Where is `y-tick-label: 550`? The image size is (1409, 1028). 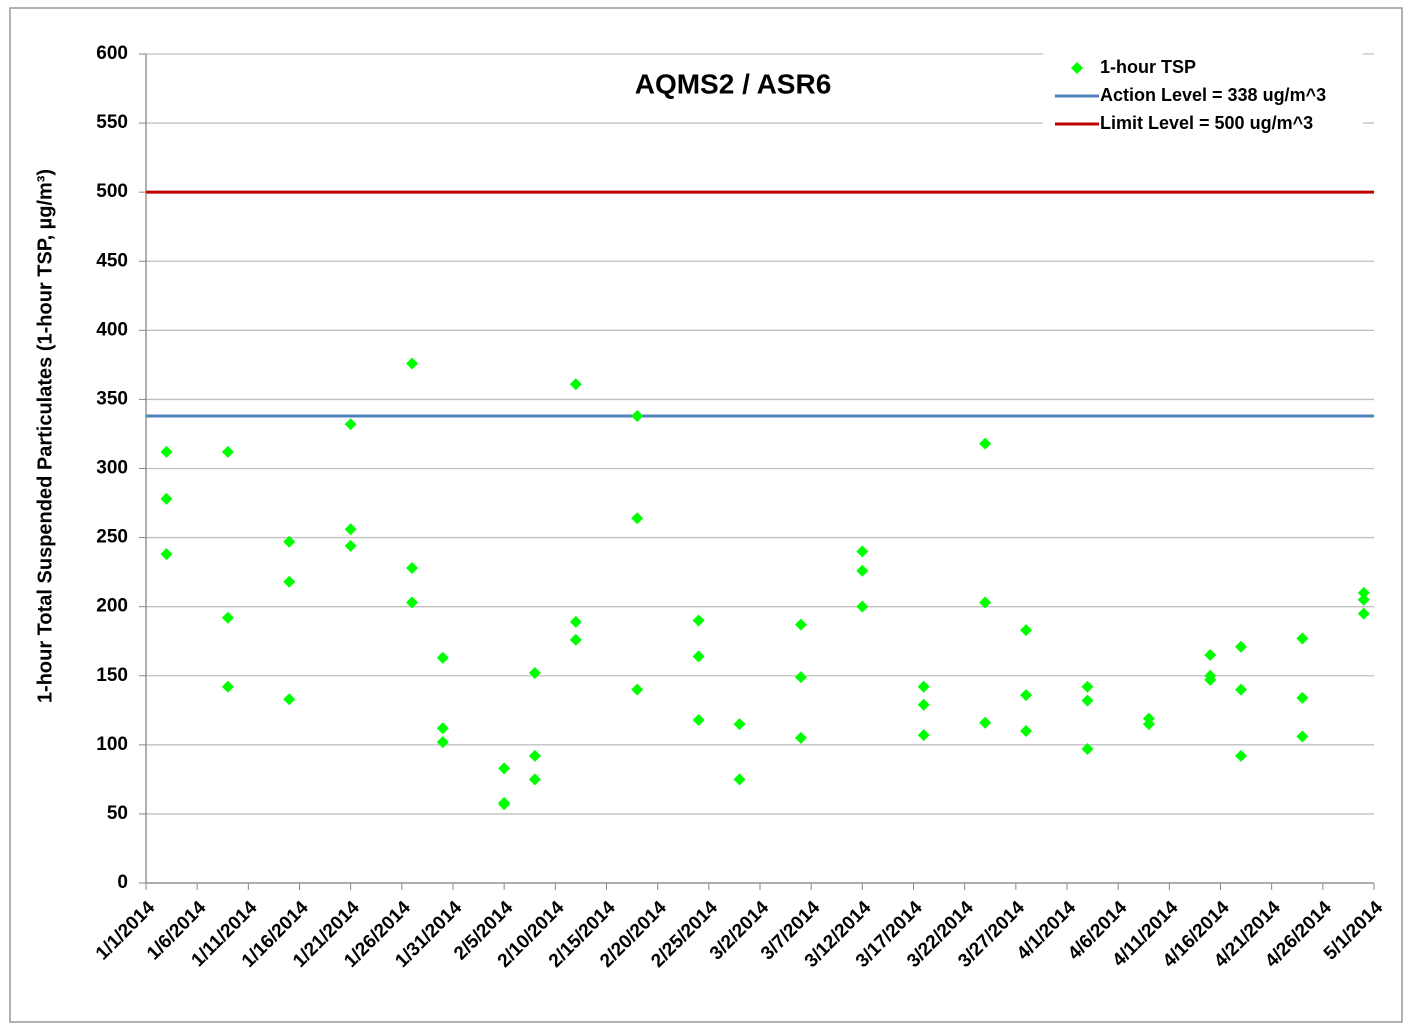 y-tick-label: 550 is located at coordinates (112, 122).